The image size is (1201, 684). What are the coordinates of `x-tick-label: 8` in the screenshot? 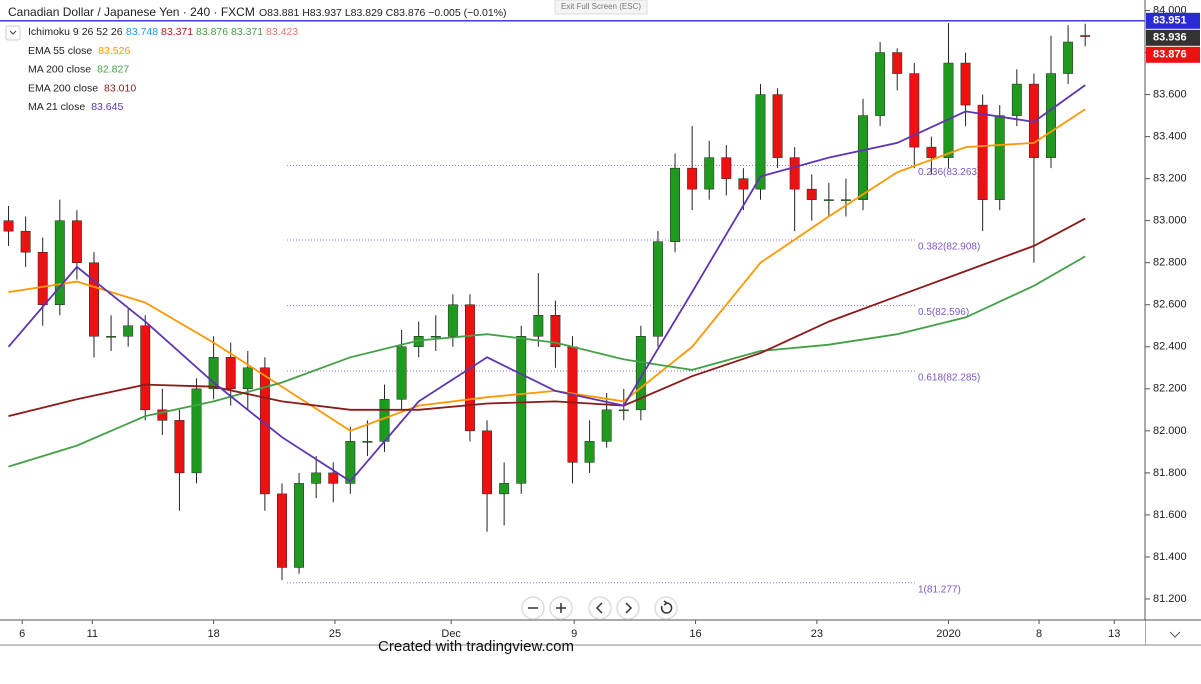 It's located at (1039, 634).